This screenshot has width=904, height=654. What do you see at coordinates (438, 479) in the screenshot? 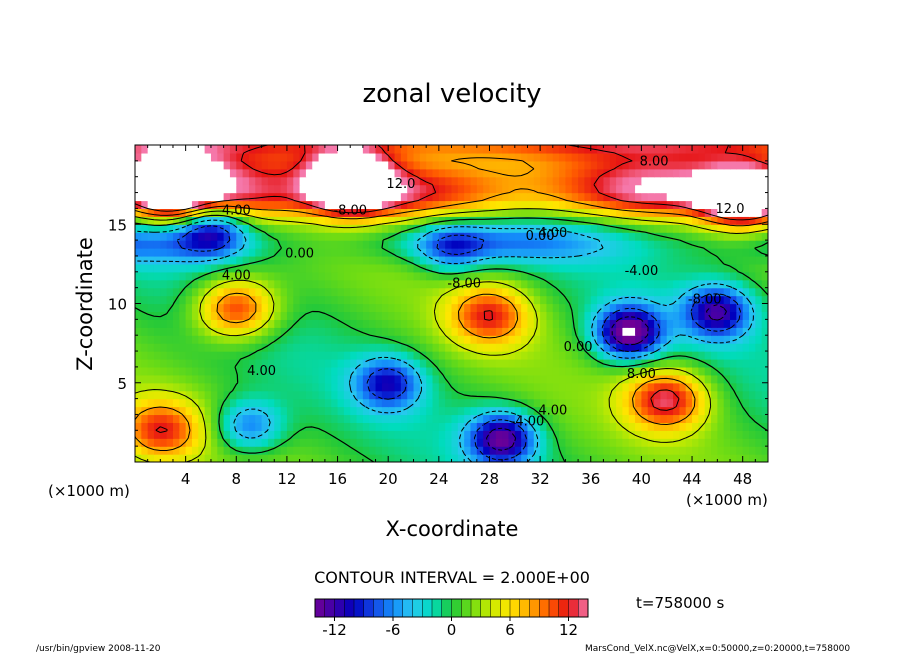
I see `x-tick-label: 24` at bounding box center [438, 479].